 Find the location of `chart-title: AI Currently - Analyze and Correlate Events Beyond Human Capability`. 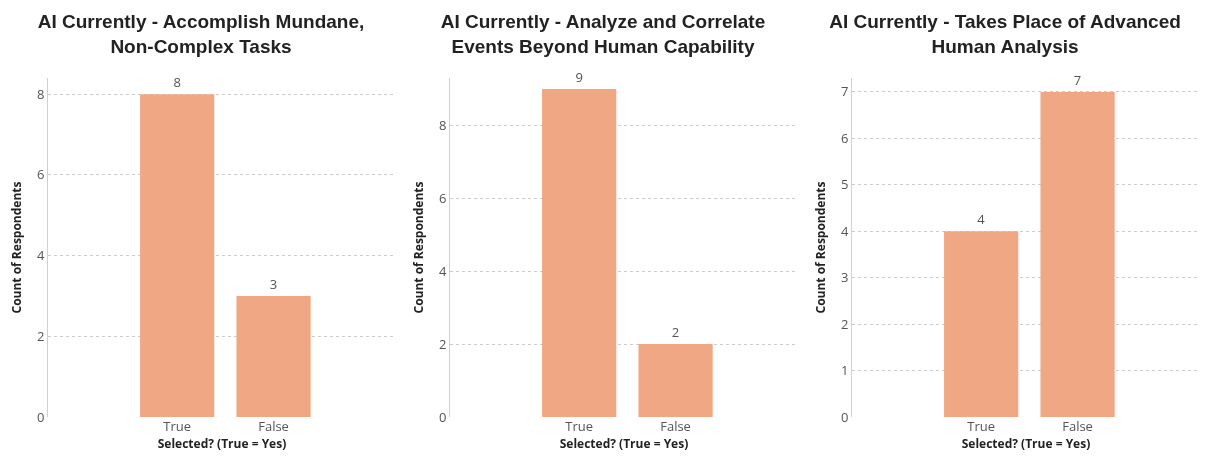

chart-title: AI Currently - Analyze and Correlate Events Beyond Human Capability is located at coordinates (603, 33).